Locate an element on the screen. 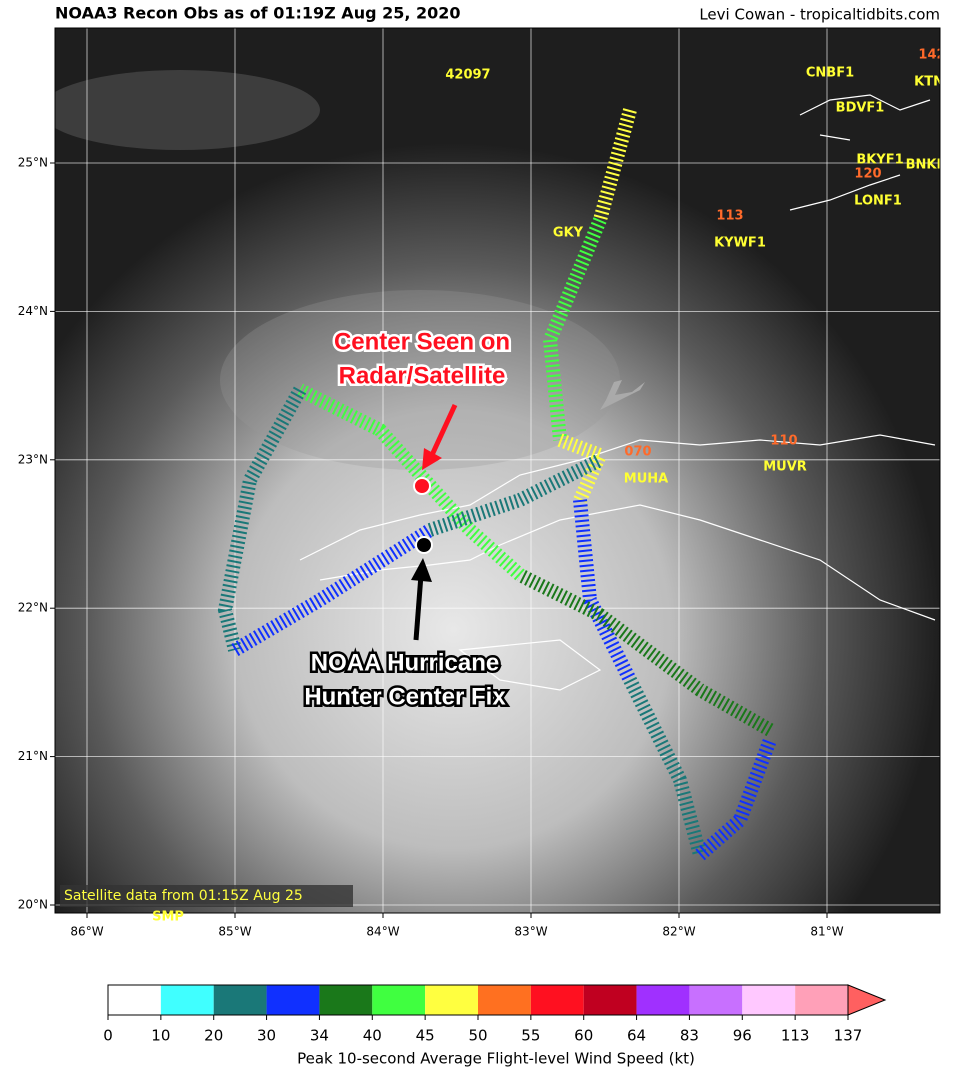 This screenshot has height=1079, width=956. annotation: Hunter Center Fix is located at coordinates (405, 696).